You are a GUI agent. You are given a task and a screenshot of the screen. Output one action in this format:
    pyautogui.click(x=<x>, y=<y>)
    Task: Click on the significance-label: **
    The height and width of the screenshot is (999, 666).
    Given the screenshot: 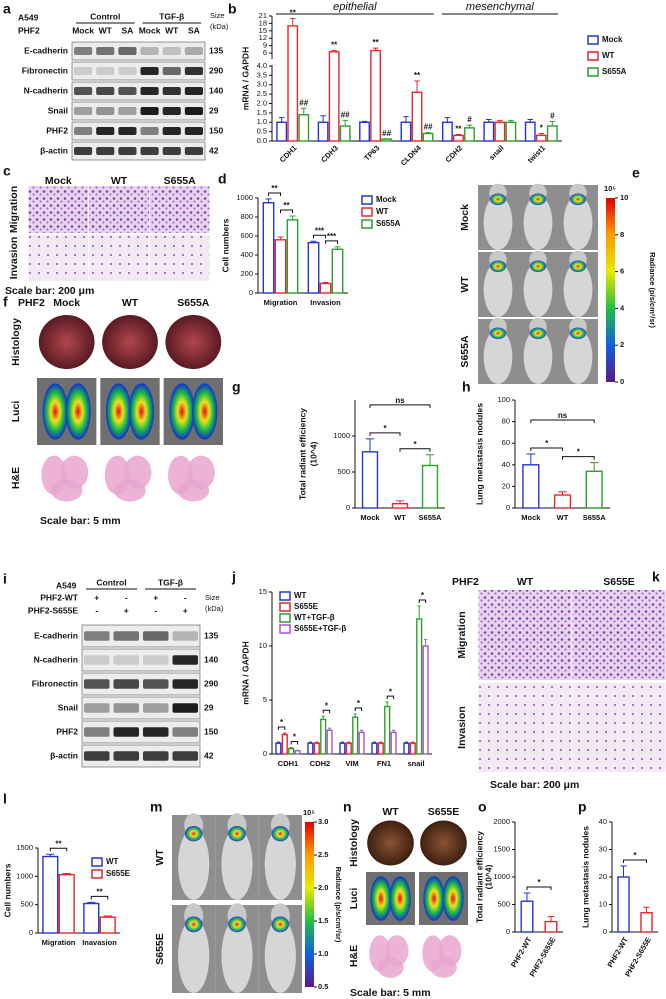 What is the action you would take?
    pyautogui.click(x=58, y=843)
    